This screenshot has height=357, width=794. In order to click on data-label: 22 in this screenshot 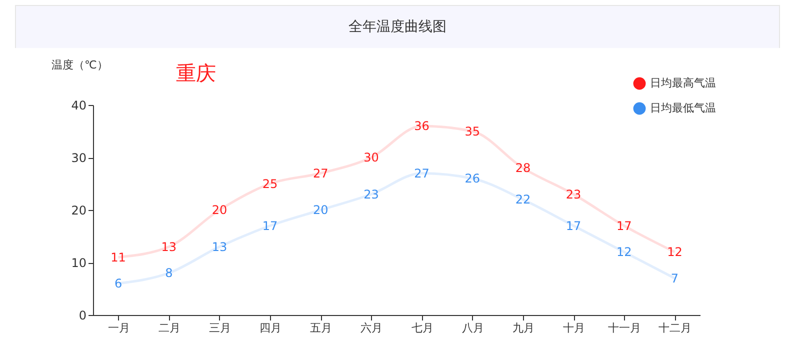, I will do `click(523, 199)`.